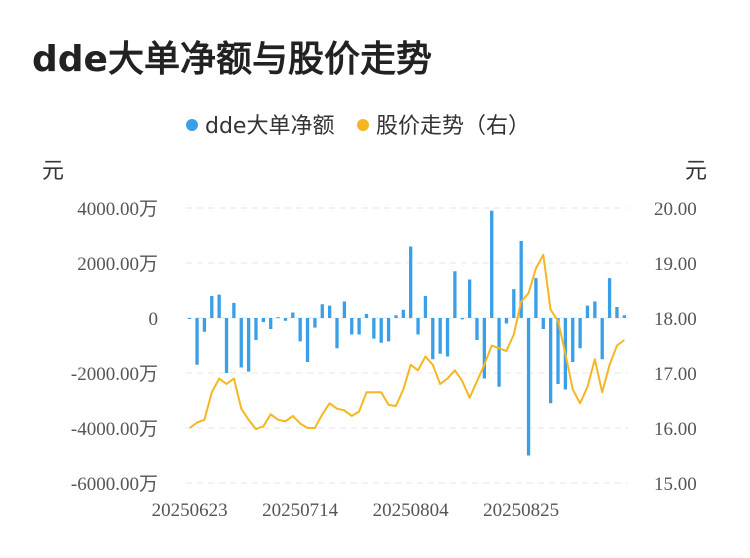 This screenshot has width=750, height=558. I want to click on right-axis-unit: 元, so click(696, 171).